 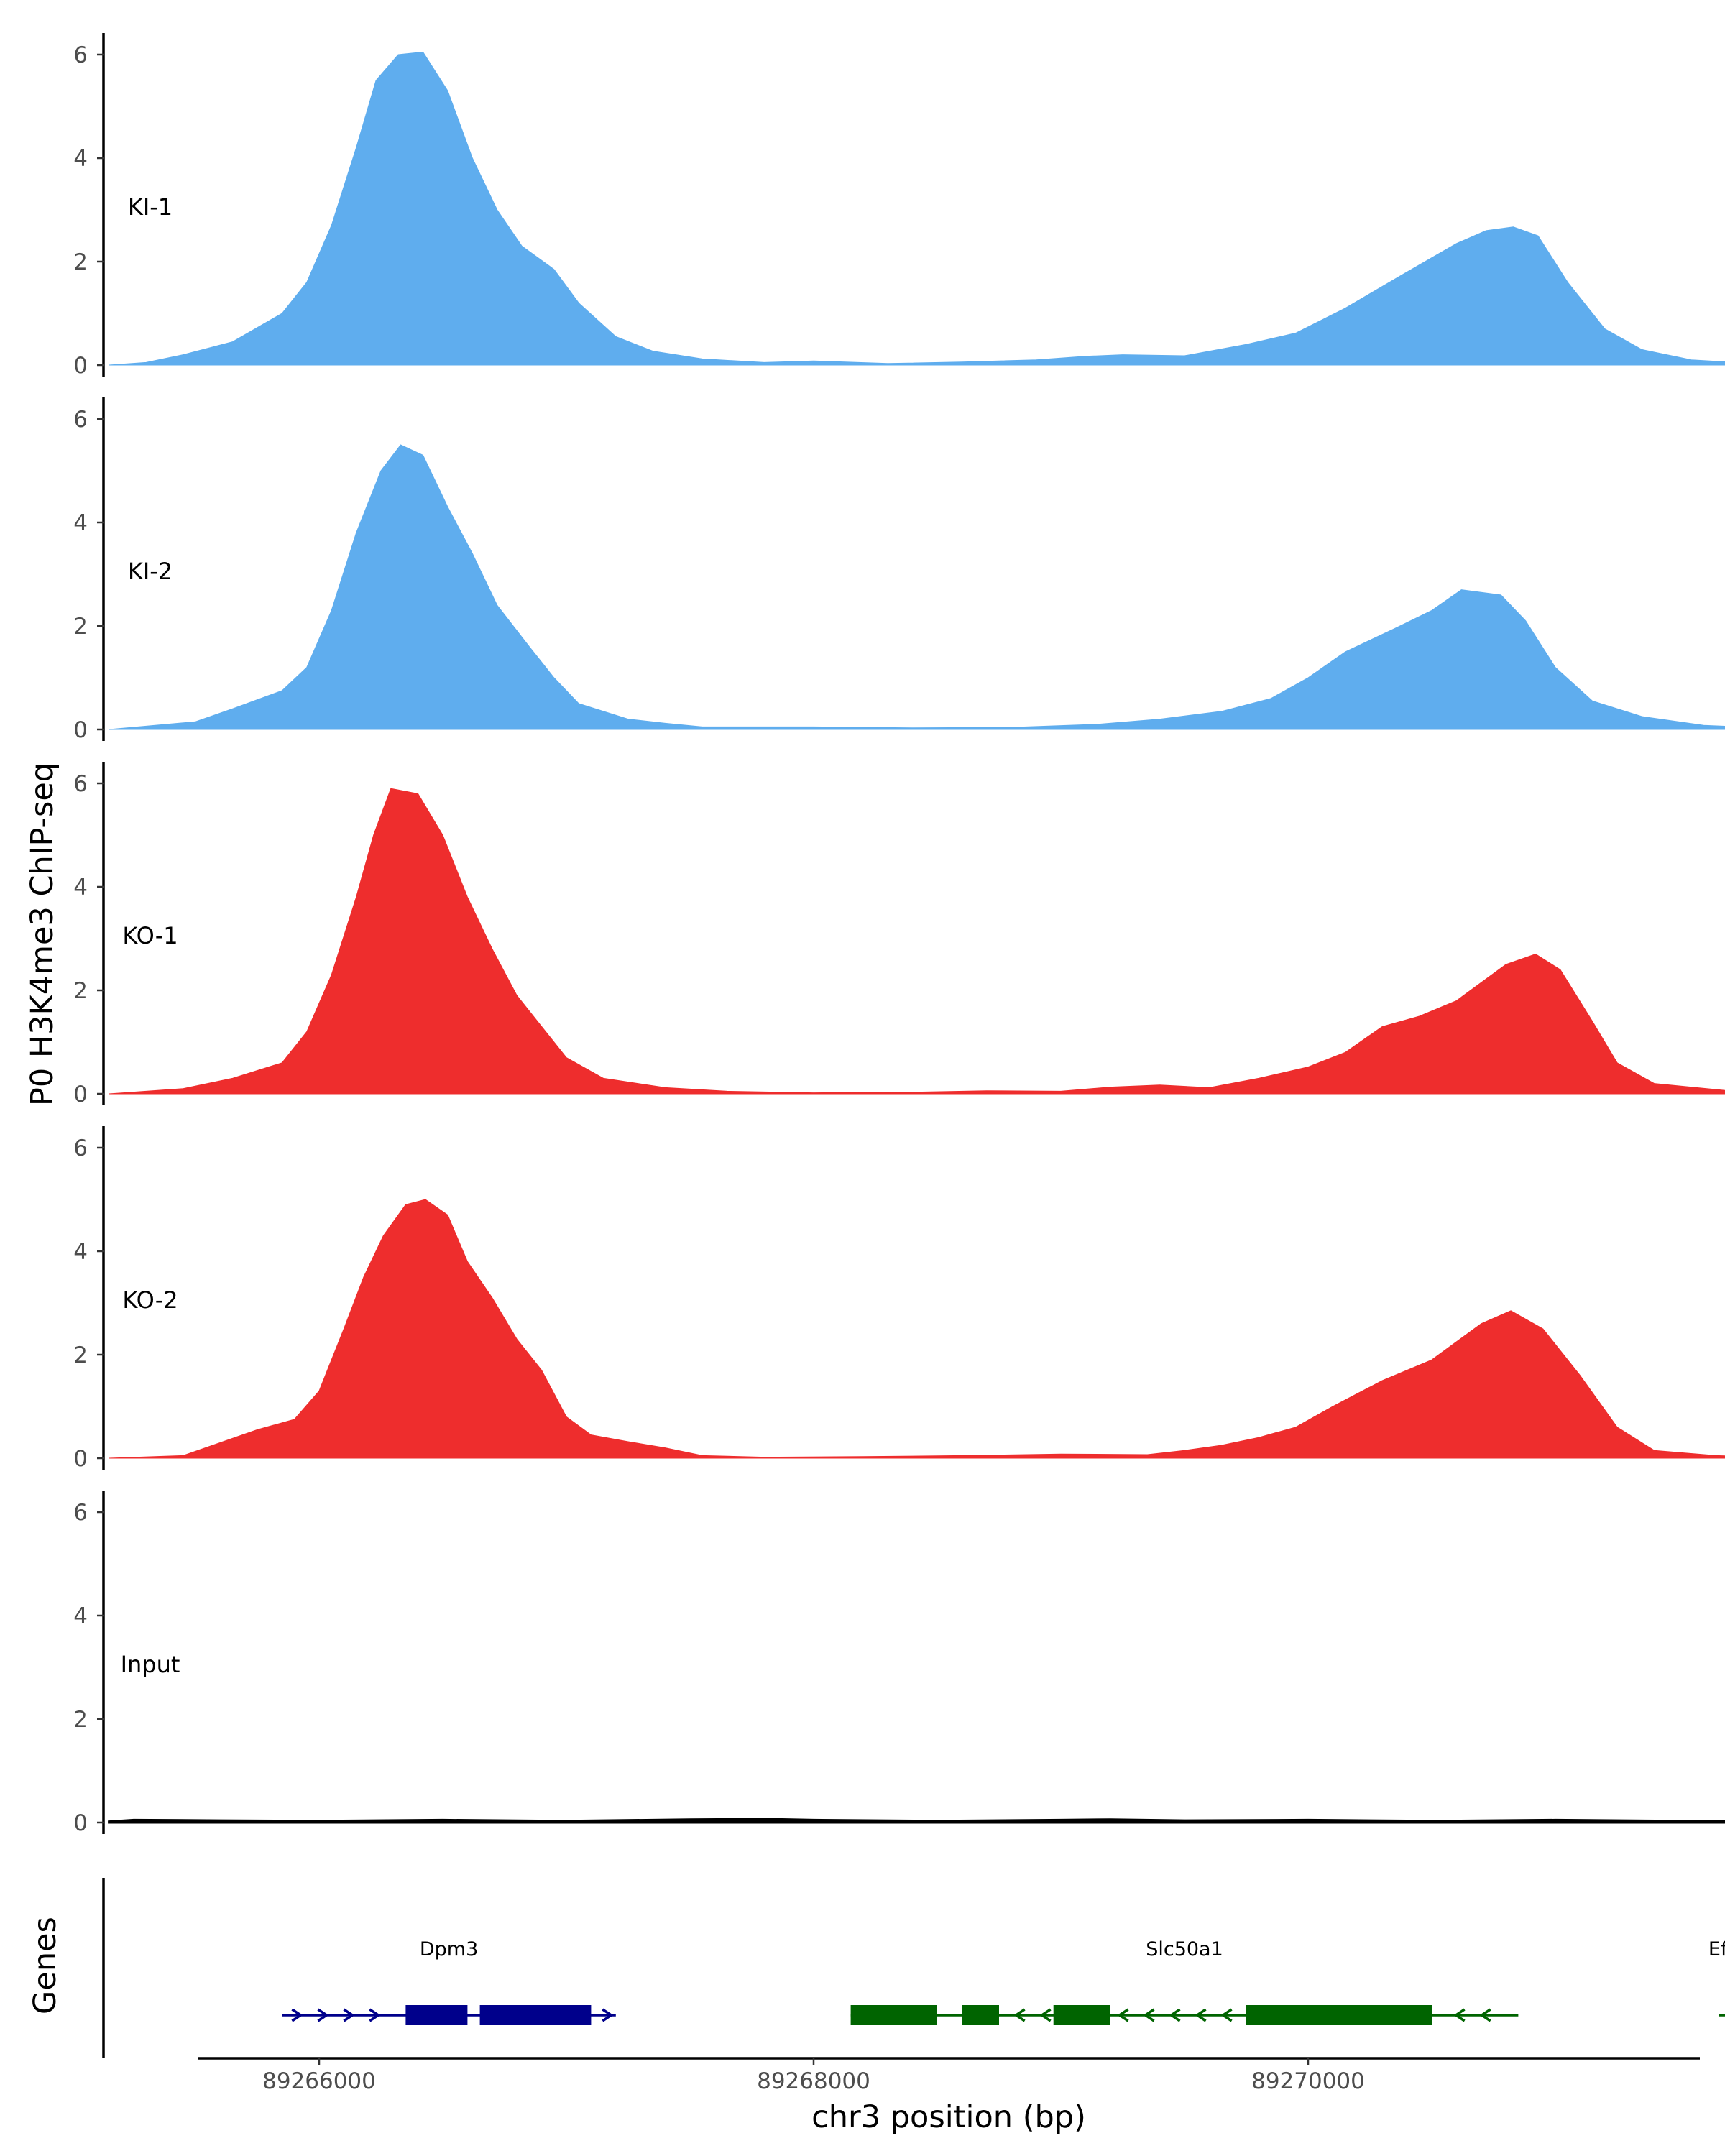 I want to click on gene-label: Dpm3, so click(x=449, y=1950).